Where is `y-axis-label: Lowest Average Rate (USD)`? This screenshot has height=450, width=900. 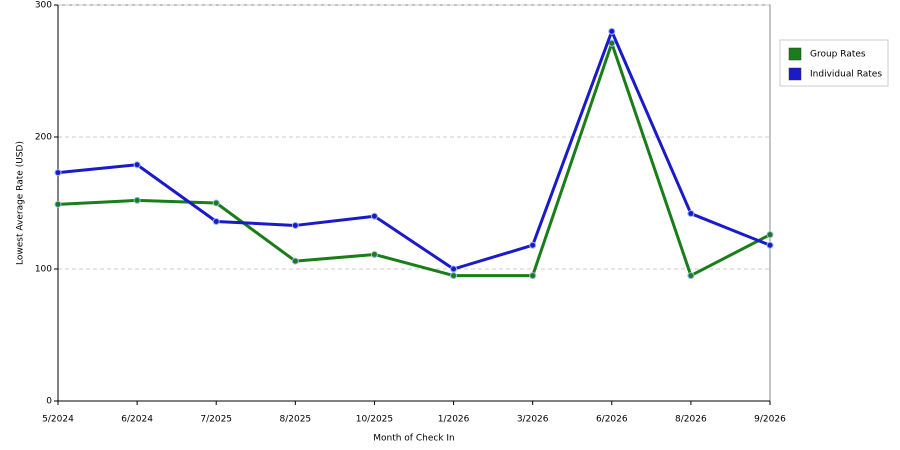
y-axis-label: Lowest Average Rate (USD) is located at coordinates (21, 203).